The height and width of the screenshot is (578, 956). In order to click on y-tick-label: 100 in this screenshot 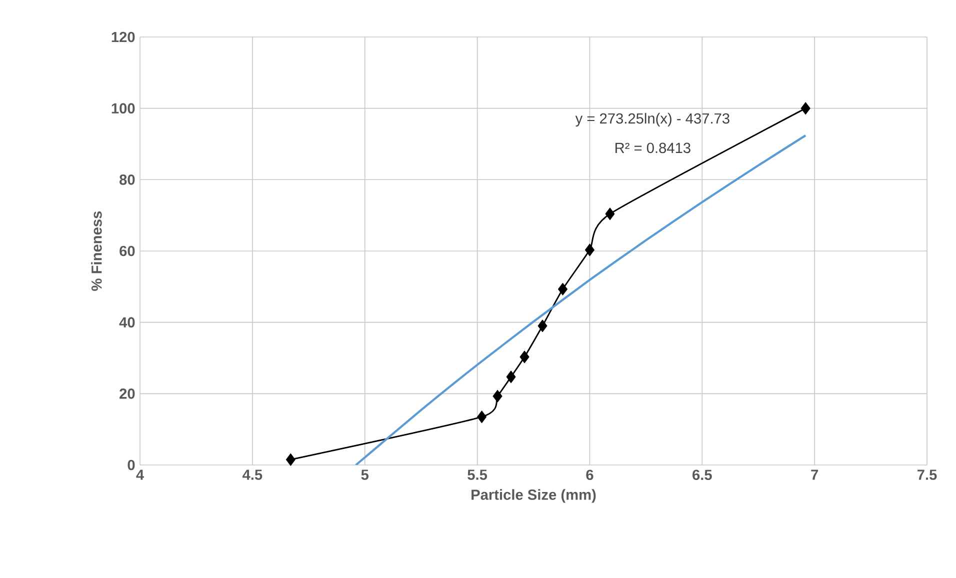, I will do `click(123, 108)`.